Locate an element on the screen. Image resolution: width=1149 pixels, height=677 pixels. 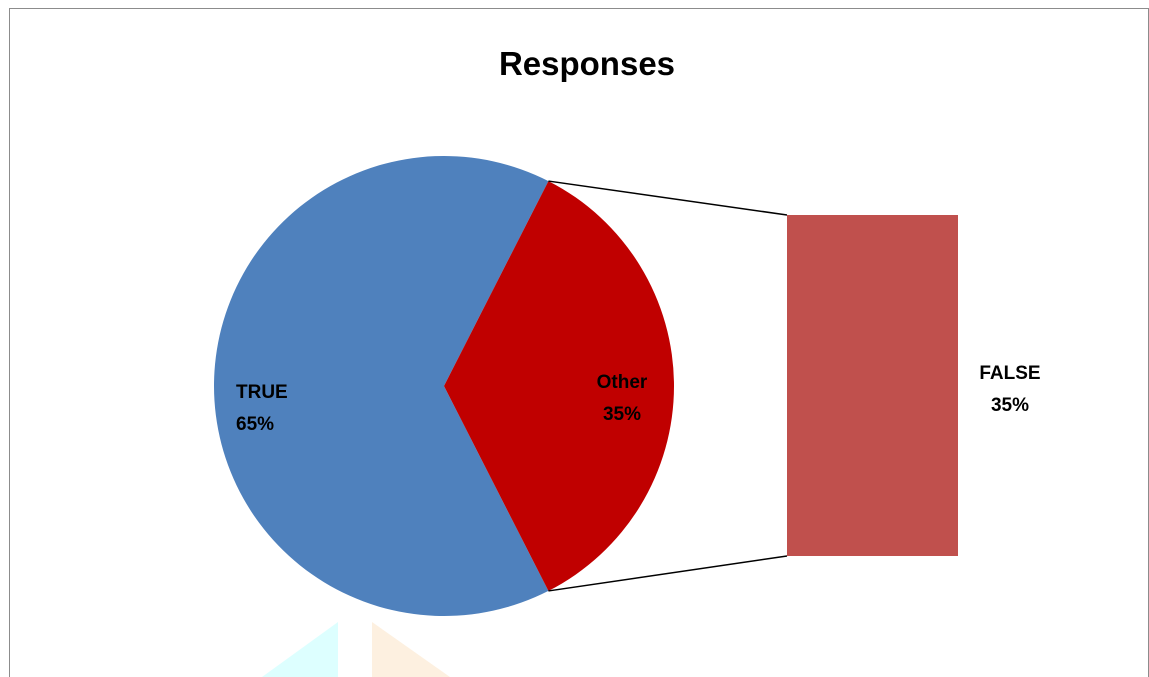
data-labels: TRUE 65% Other 35% FALSE 35% is located at coordinates (638, 399).